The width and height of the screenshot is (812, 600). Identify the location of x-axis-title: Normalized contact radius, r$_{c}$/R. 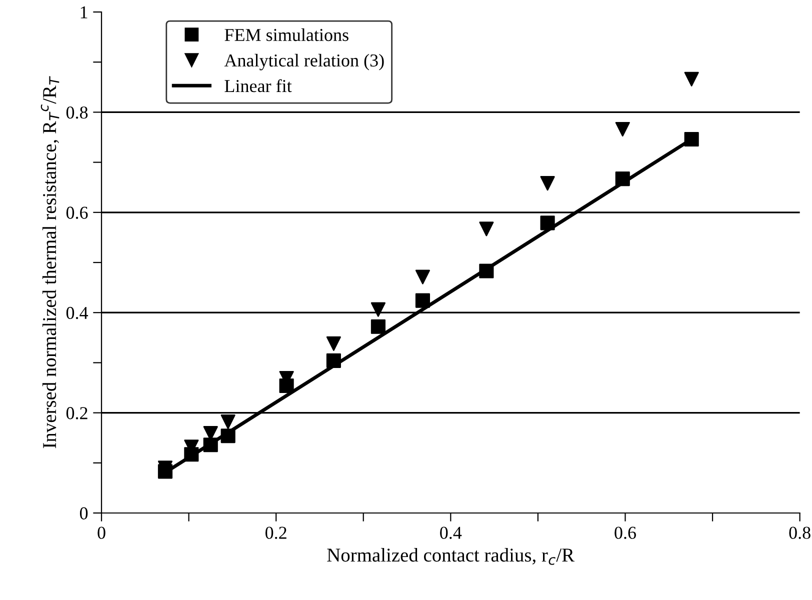
(451, 556).